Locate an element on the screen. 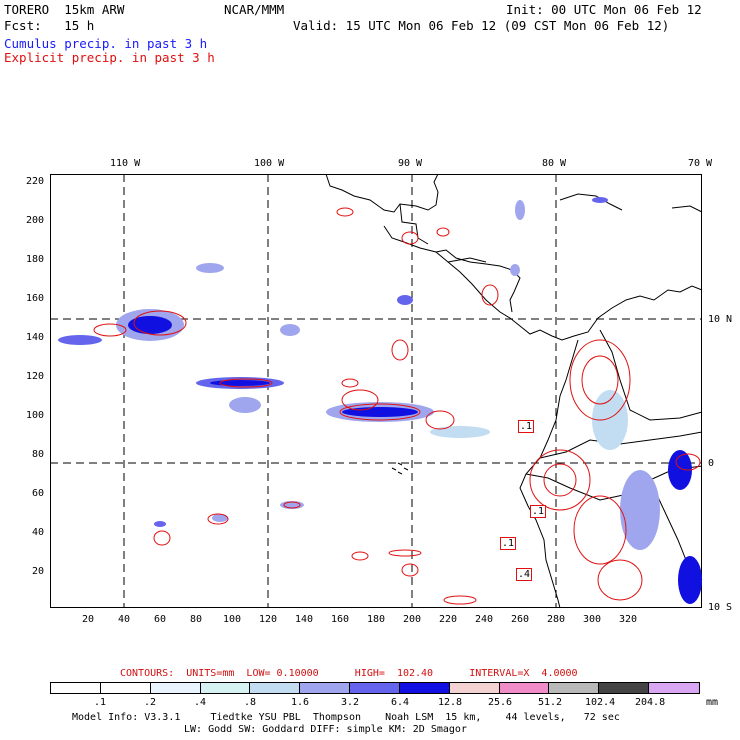 The height and width of the screenshot is (740, 740). x-tick-label: 320 is located at coordinates (628, 619).